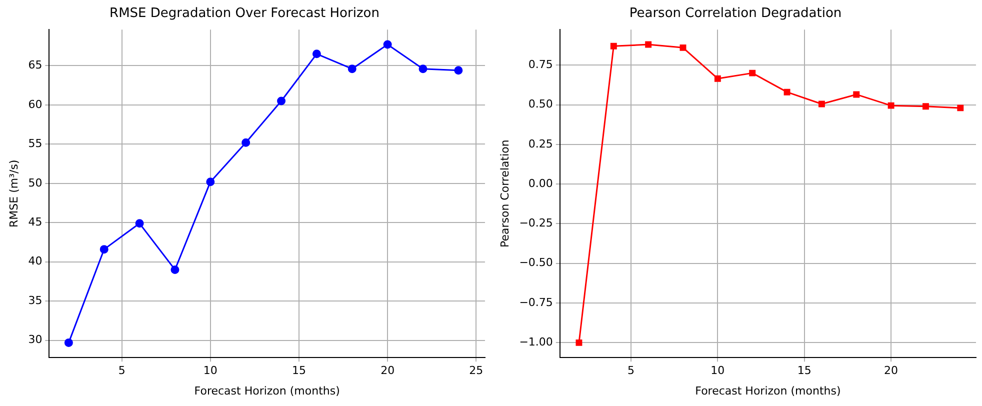  What do you see at coordinates (540, 183) in the screenshot?
I see `y-tick-label: 0.00` at bounding box center [540, 183].